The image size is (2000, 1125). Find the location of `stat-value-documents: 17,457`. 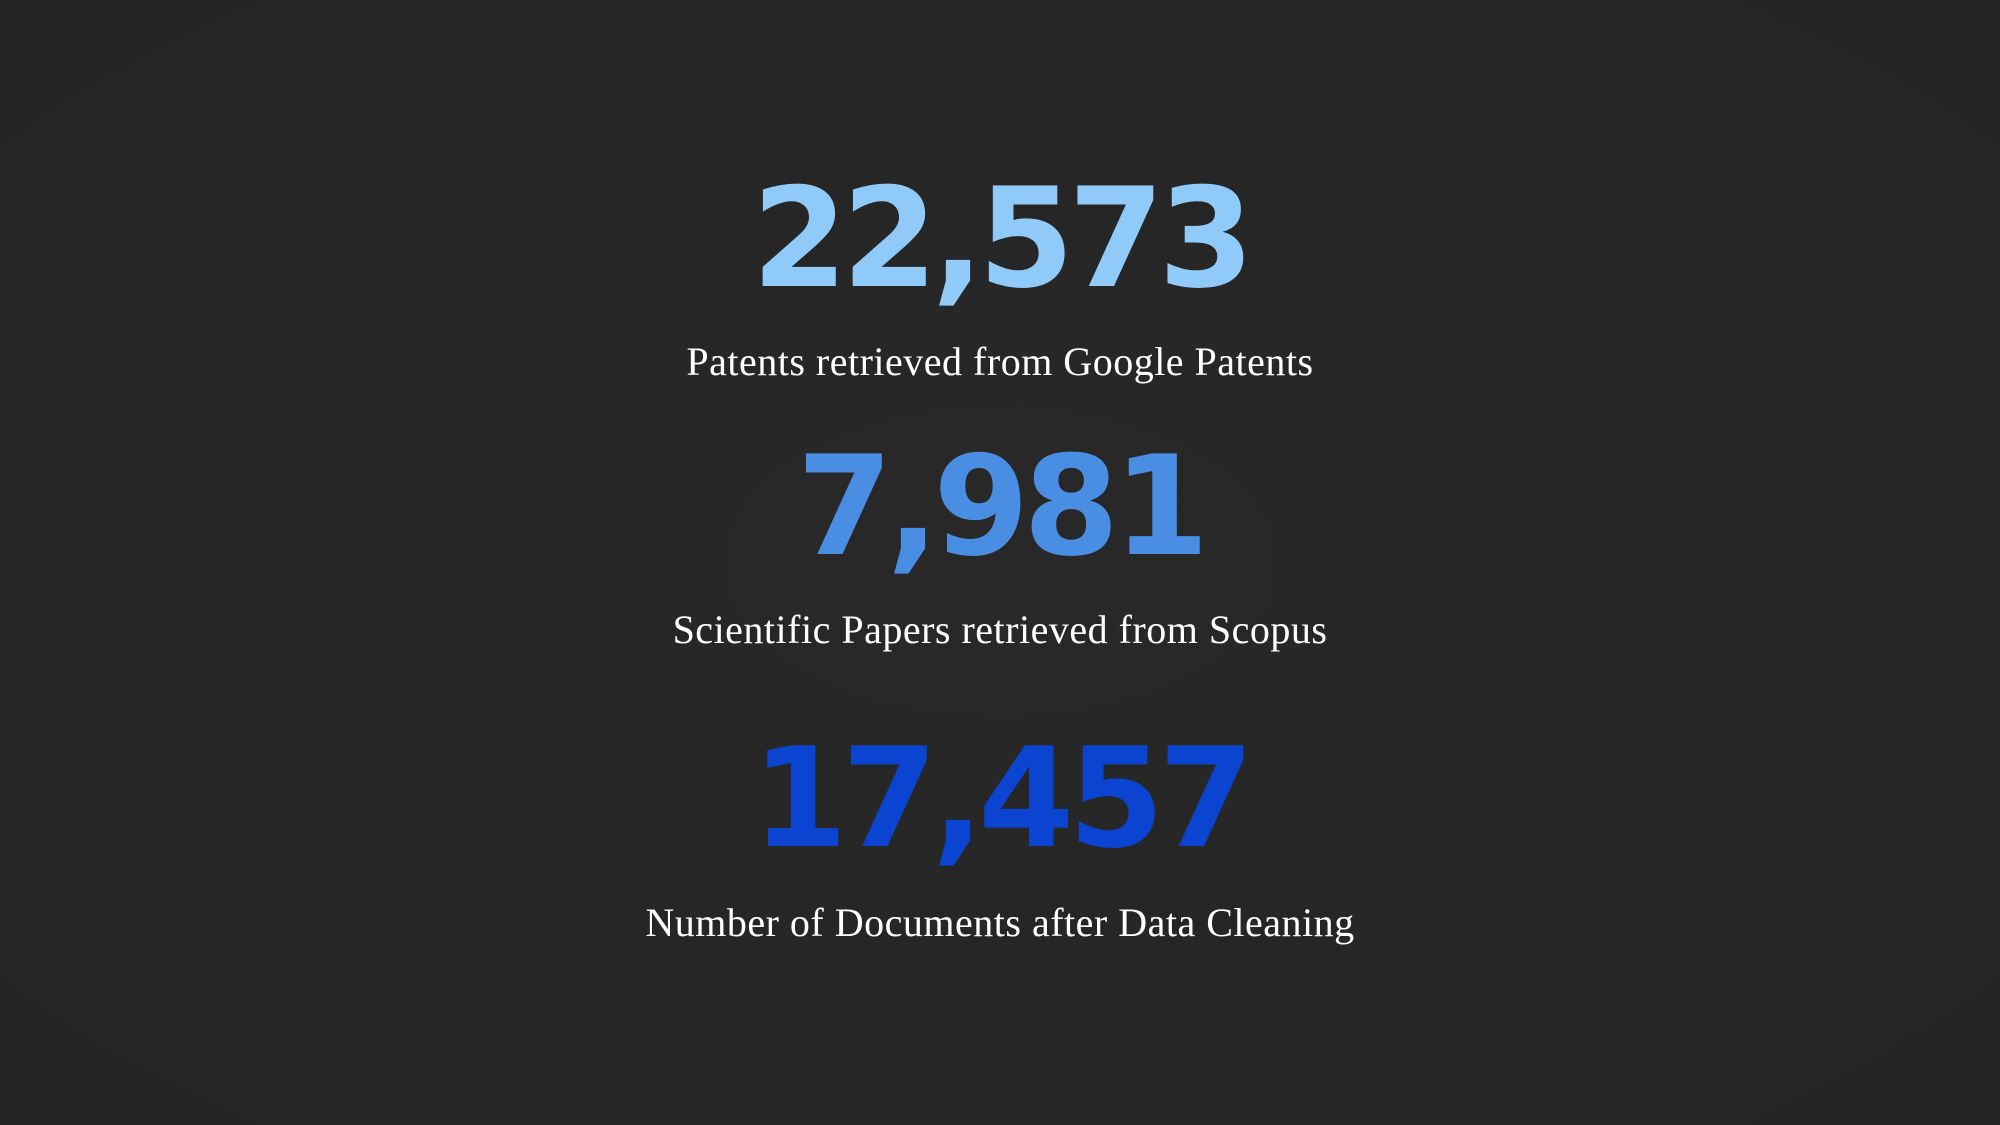

stat-value-documents: 17,457 is located at coordinates (1003, 798).